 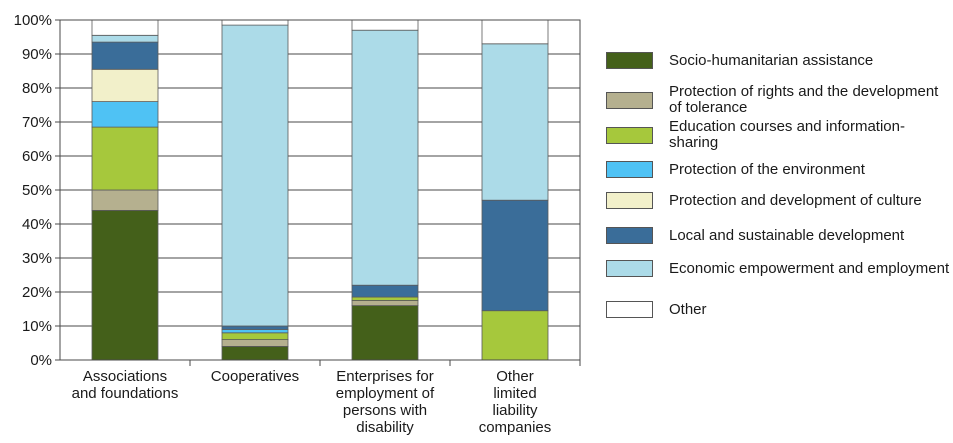 What do you see at coordinates (767, 169) in the screenshot?
I see `legend-label: Protection of the environment` at bounding box center [767, 169].